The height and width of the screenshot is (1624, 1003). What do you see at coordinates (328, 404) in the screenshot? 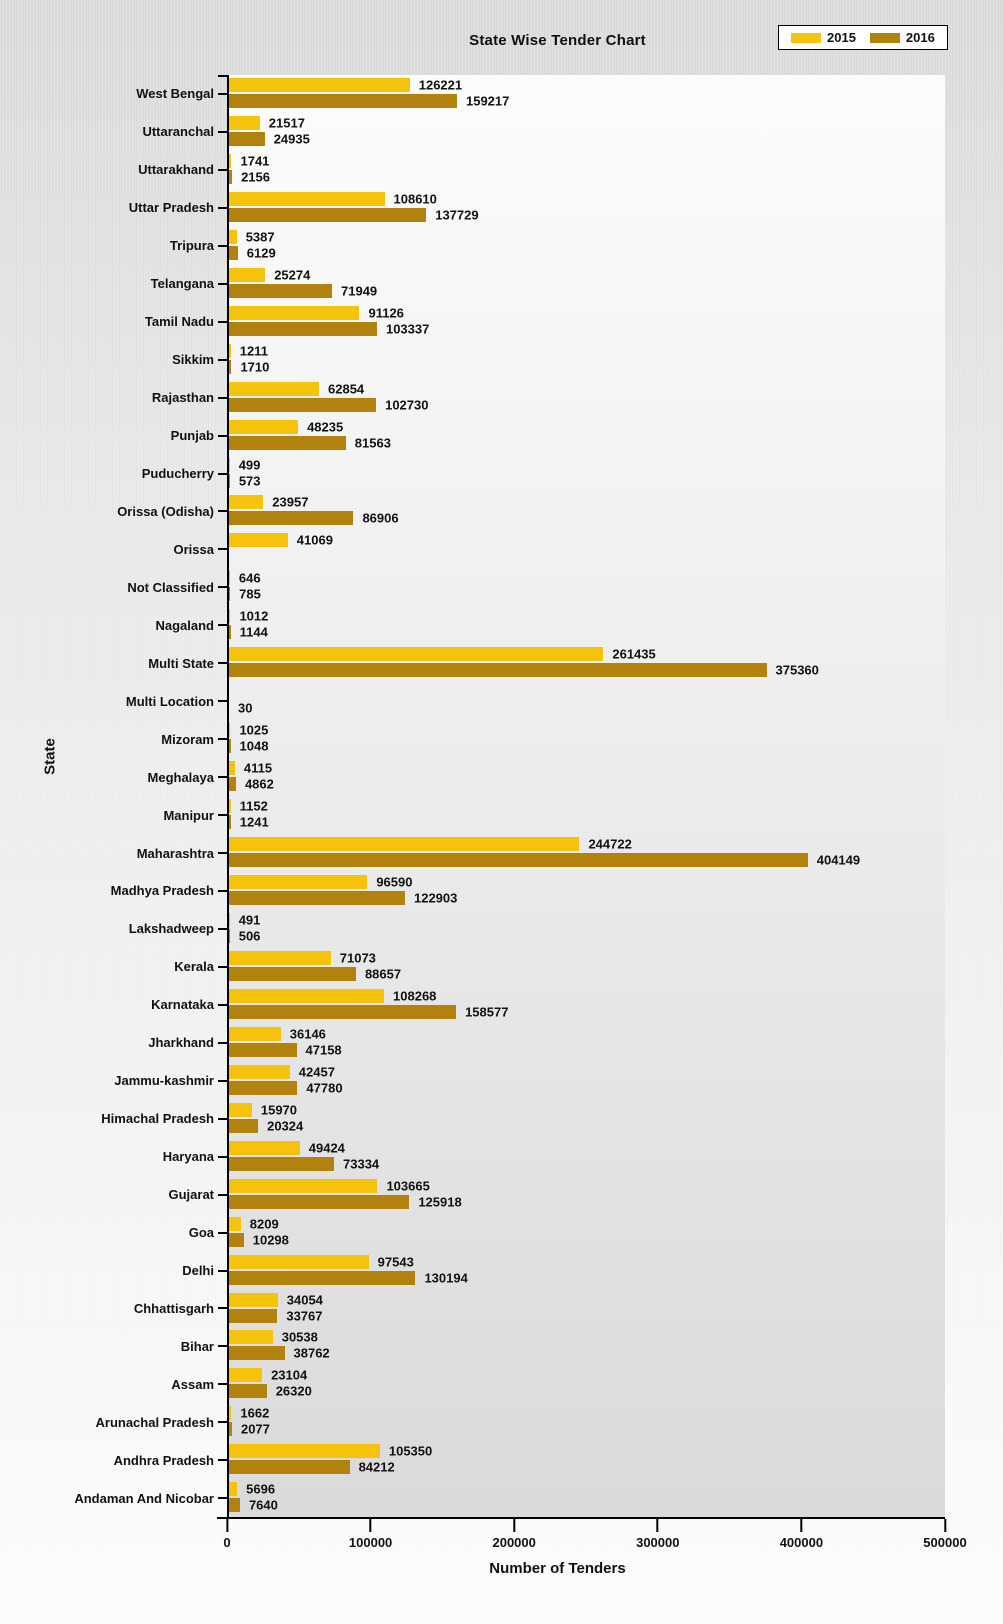
I see `bar-2016: 102730` at bounding box center [328, 404].